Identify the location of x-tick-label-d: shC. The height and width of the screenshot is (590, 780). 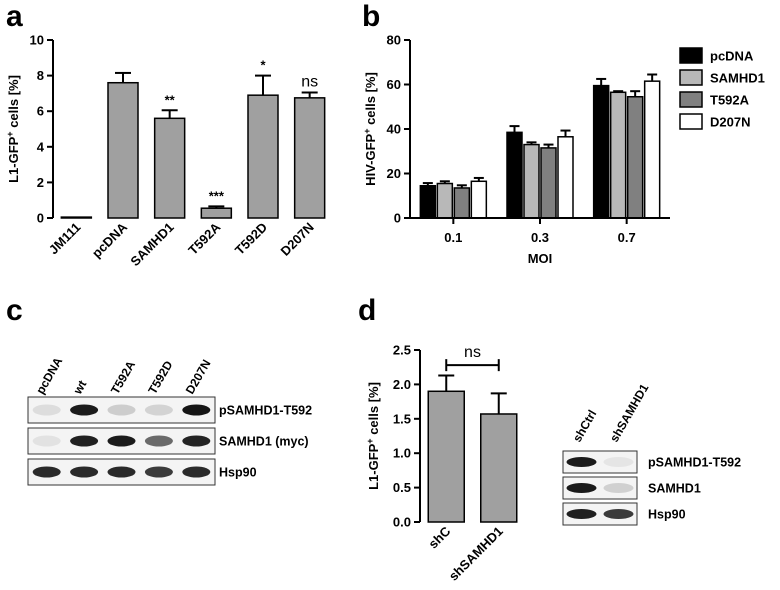
(439, 537).